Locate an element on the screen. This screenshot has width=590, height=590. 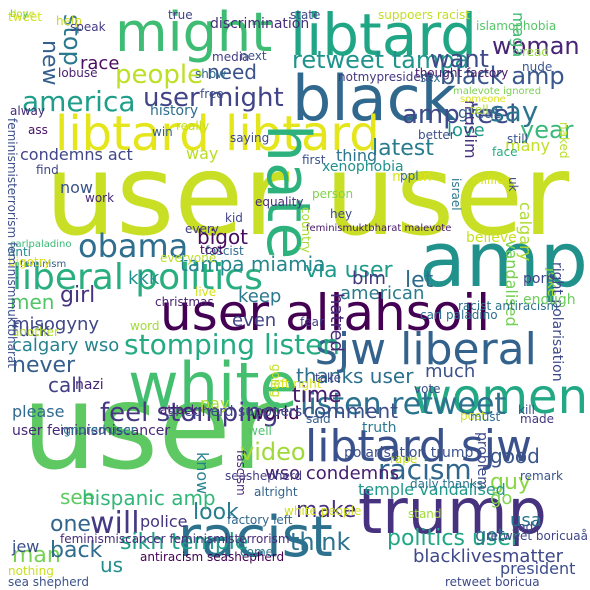
cloud-word: remark is located at coordinates (541, 476).